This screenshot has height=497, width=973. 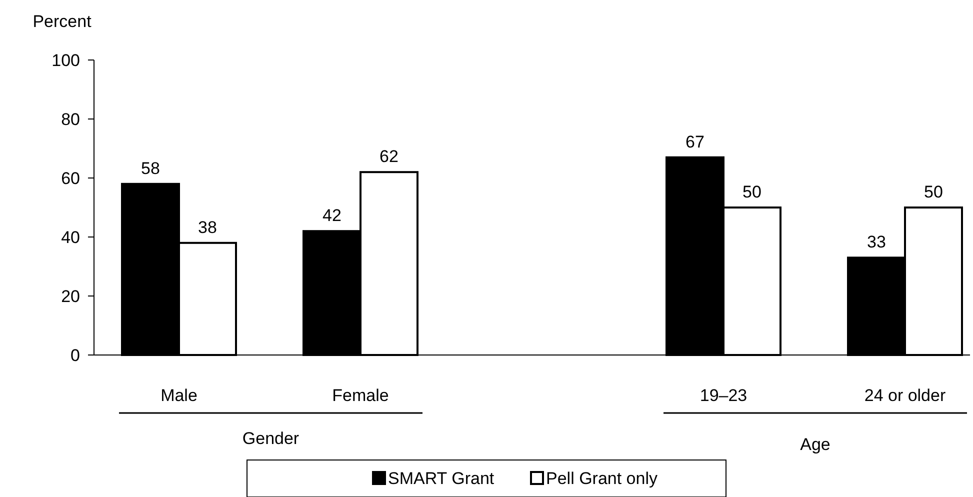 I want to click on data-label: 42, so click(x=332, y=216).